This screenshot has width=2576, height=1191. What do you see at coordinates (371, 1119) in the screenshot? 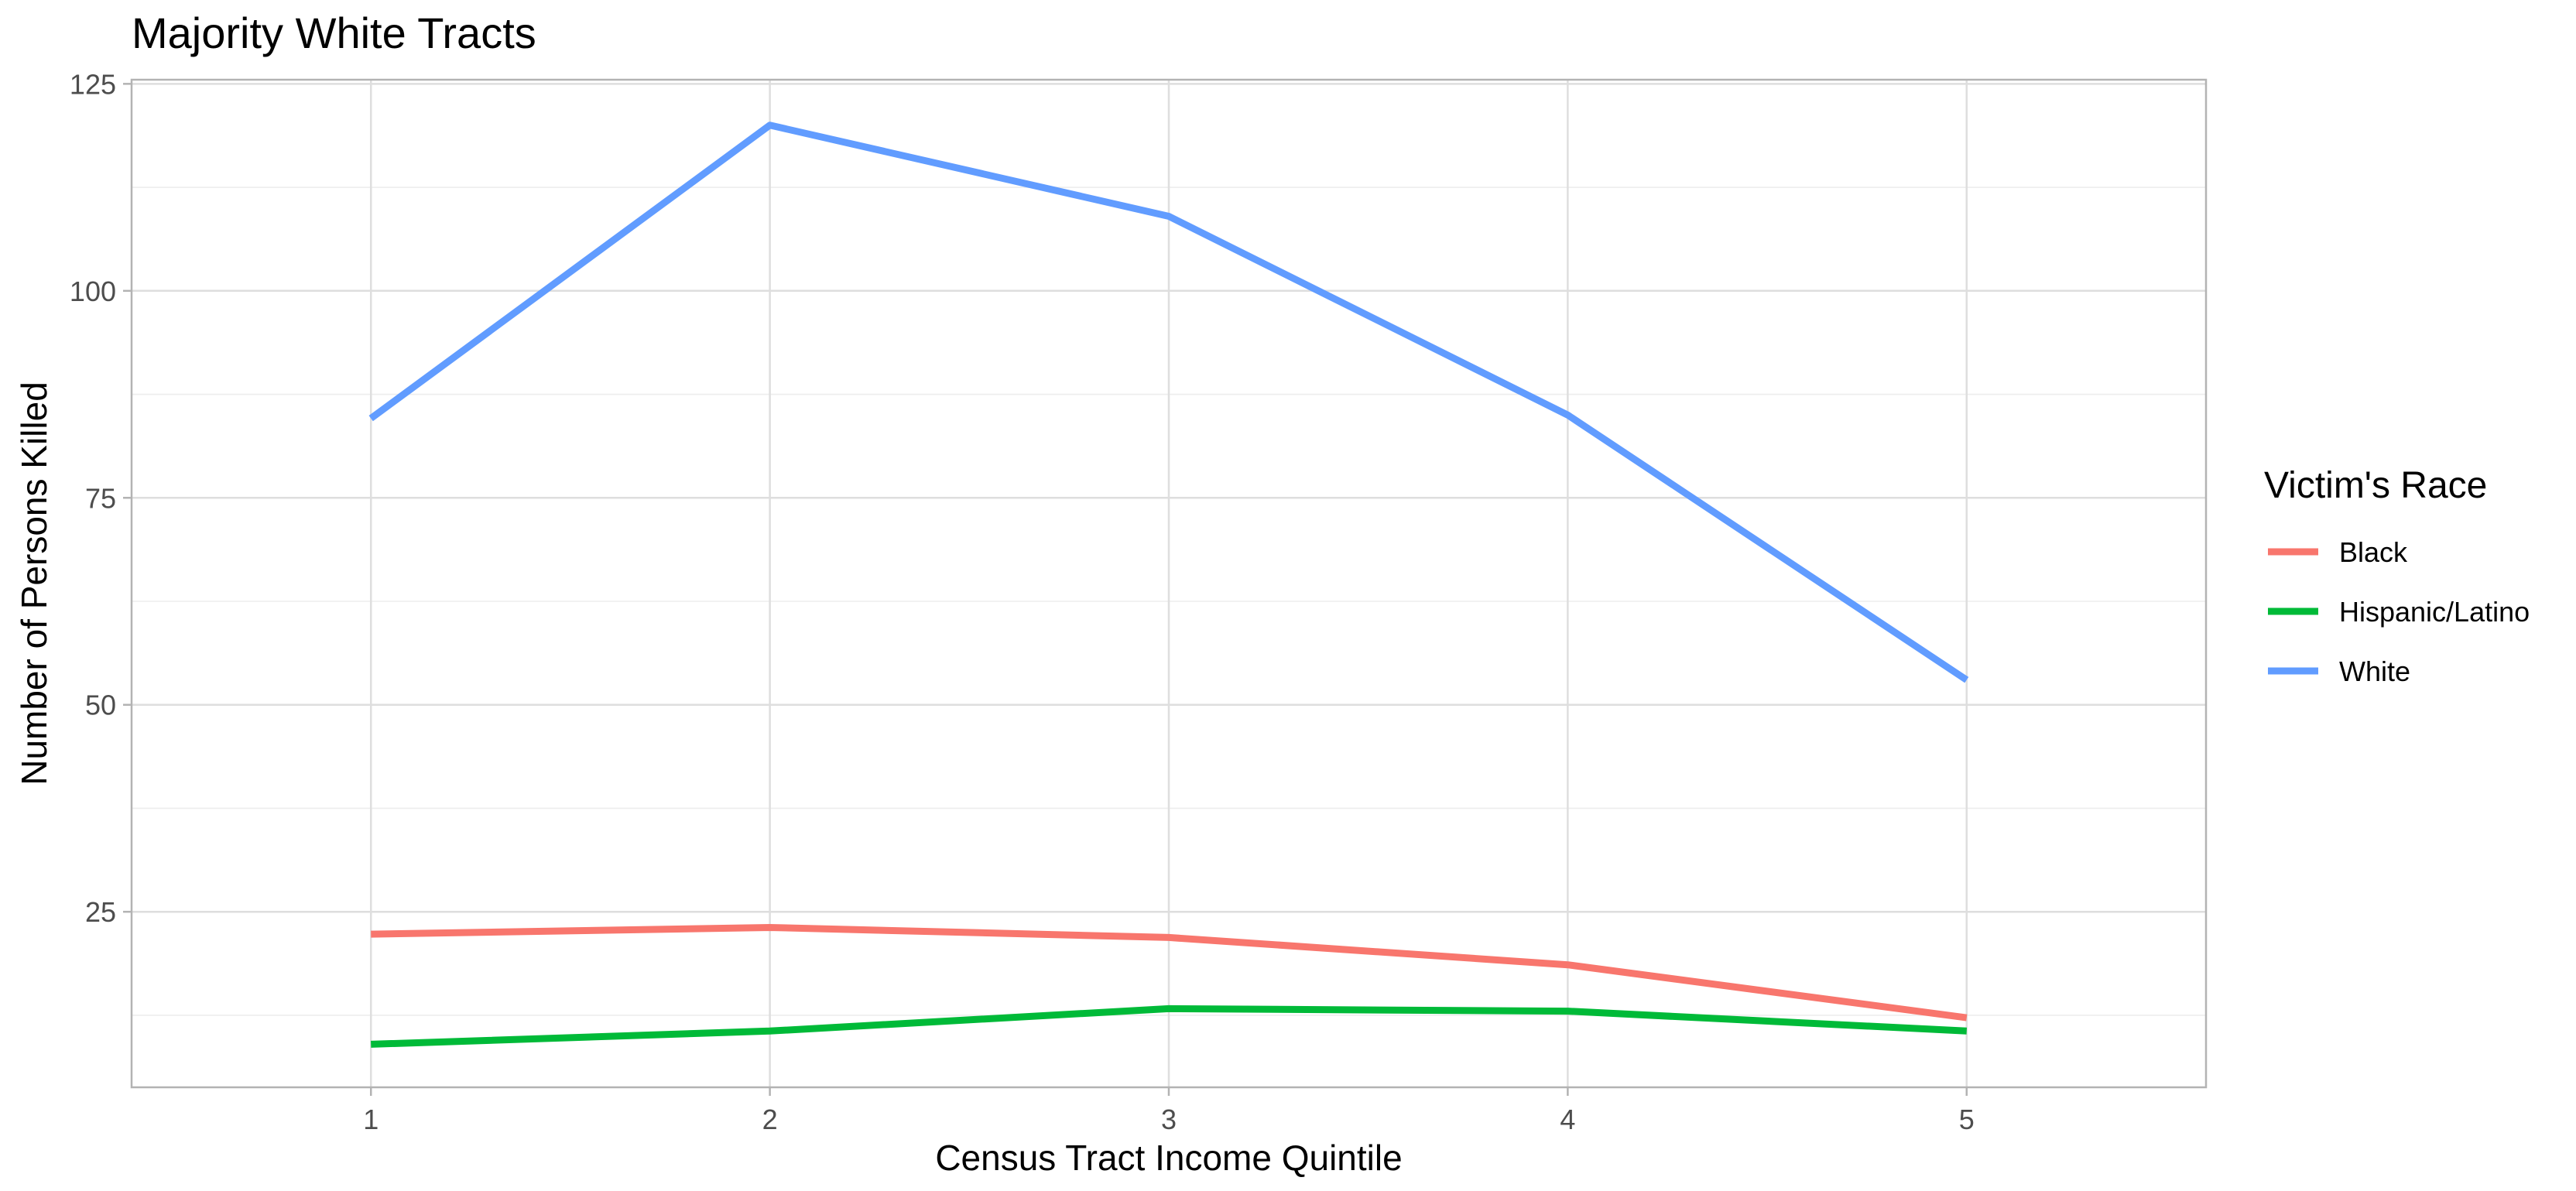
I see `x-tick-label: 1` at bounding box center [371, 1119].